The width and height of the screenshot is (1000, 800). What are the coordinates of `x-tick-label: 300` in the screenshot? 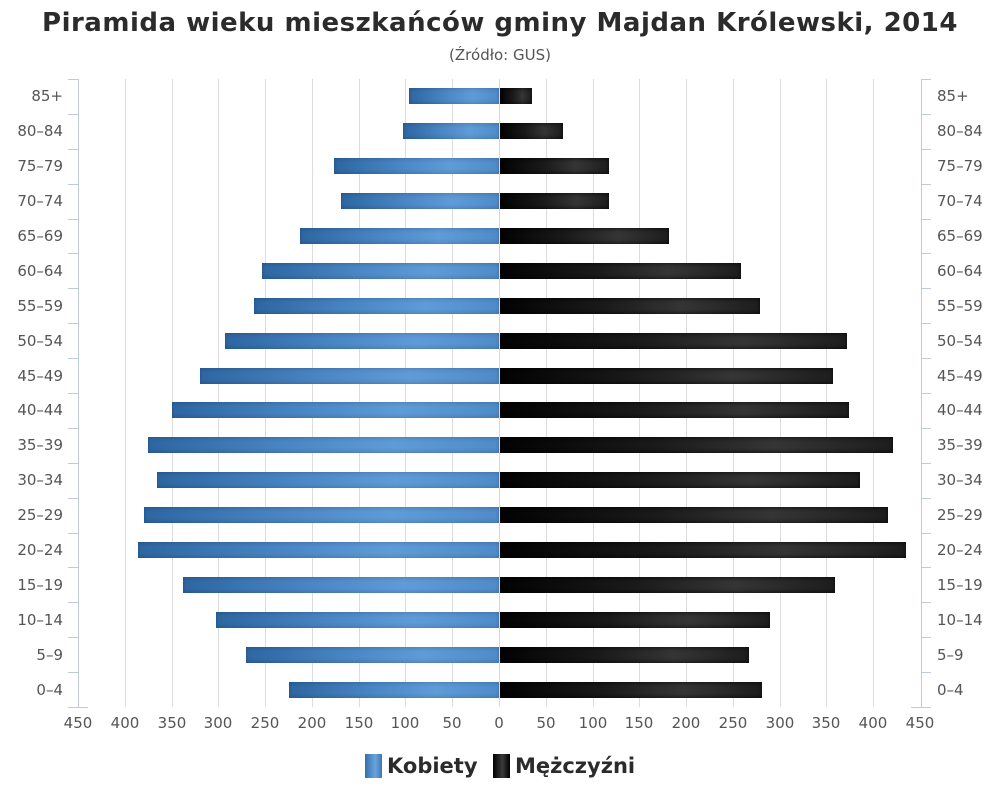 It's located at (780, 723).